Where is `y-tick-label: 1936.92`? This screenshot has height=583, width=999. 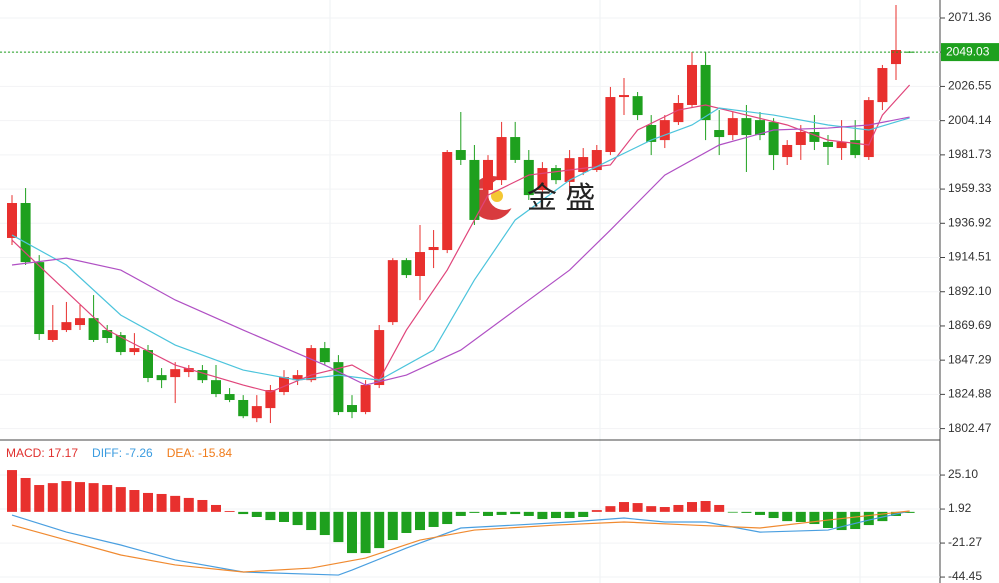 y-tick-label: 1936.92 is located at coordinates (970, 222).